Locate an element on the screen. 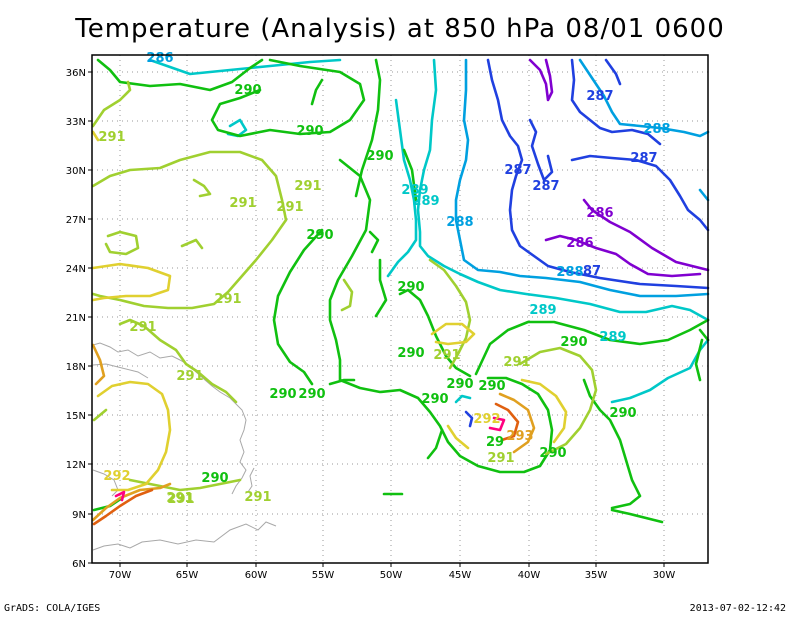 The width and height of the screenshot is (800, 618). footer-timestamp: 2013-07-02-12:42 is located at coordinates (737, 608).